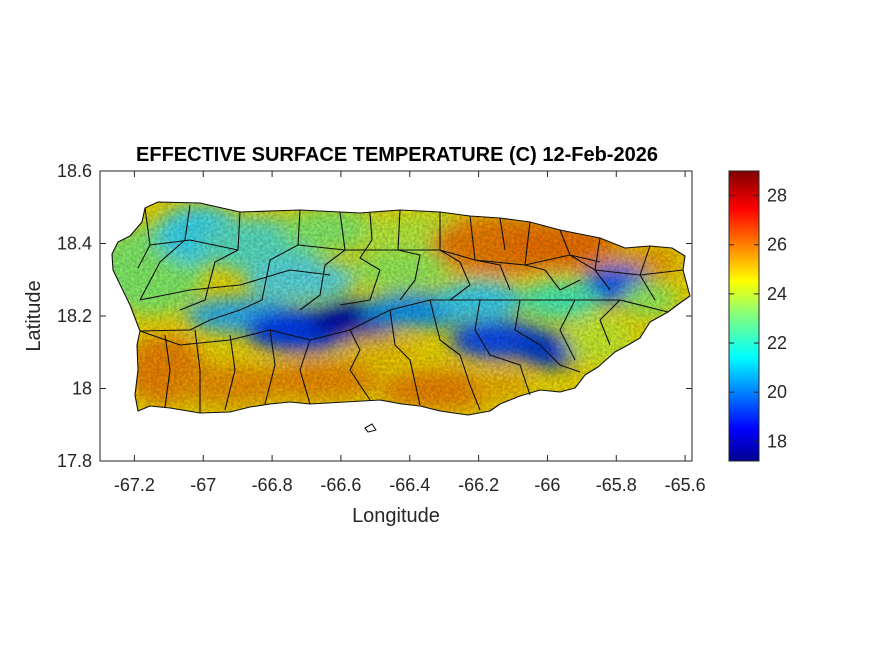 The image size is (875, 656). Describe the element at coordinates (340, 485) in the screenshot. I see `x-tick-label: -66.6` at that location.